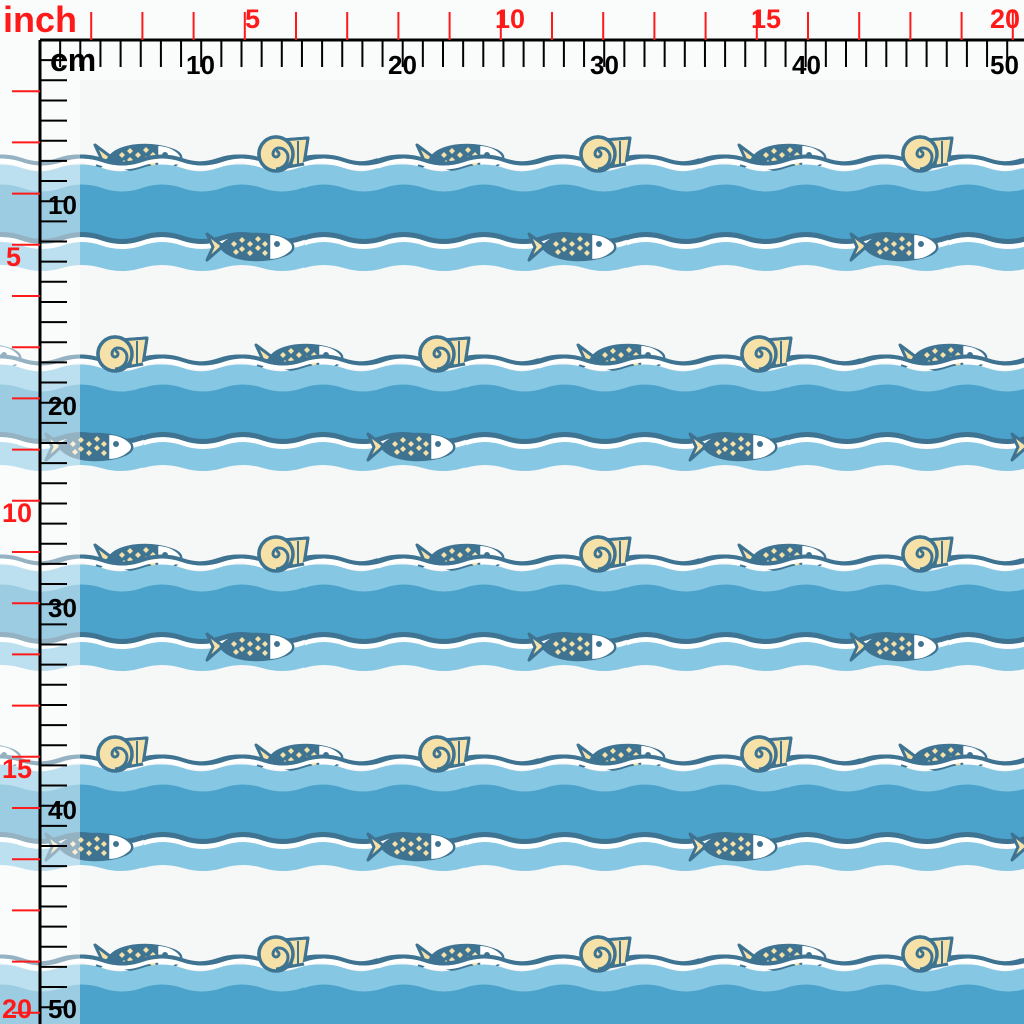  What do you see at coordinates (62, 406) in the screenshot?
I see `left-cm-label: 20` at bounding box center [62, 406].